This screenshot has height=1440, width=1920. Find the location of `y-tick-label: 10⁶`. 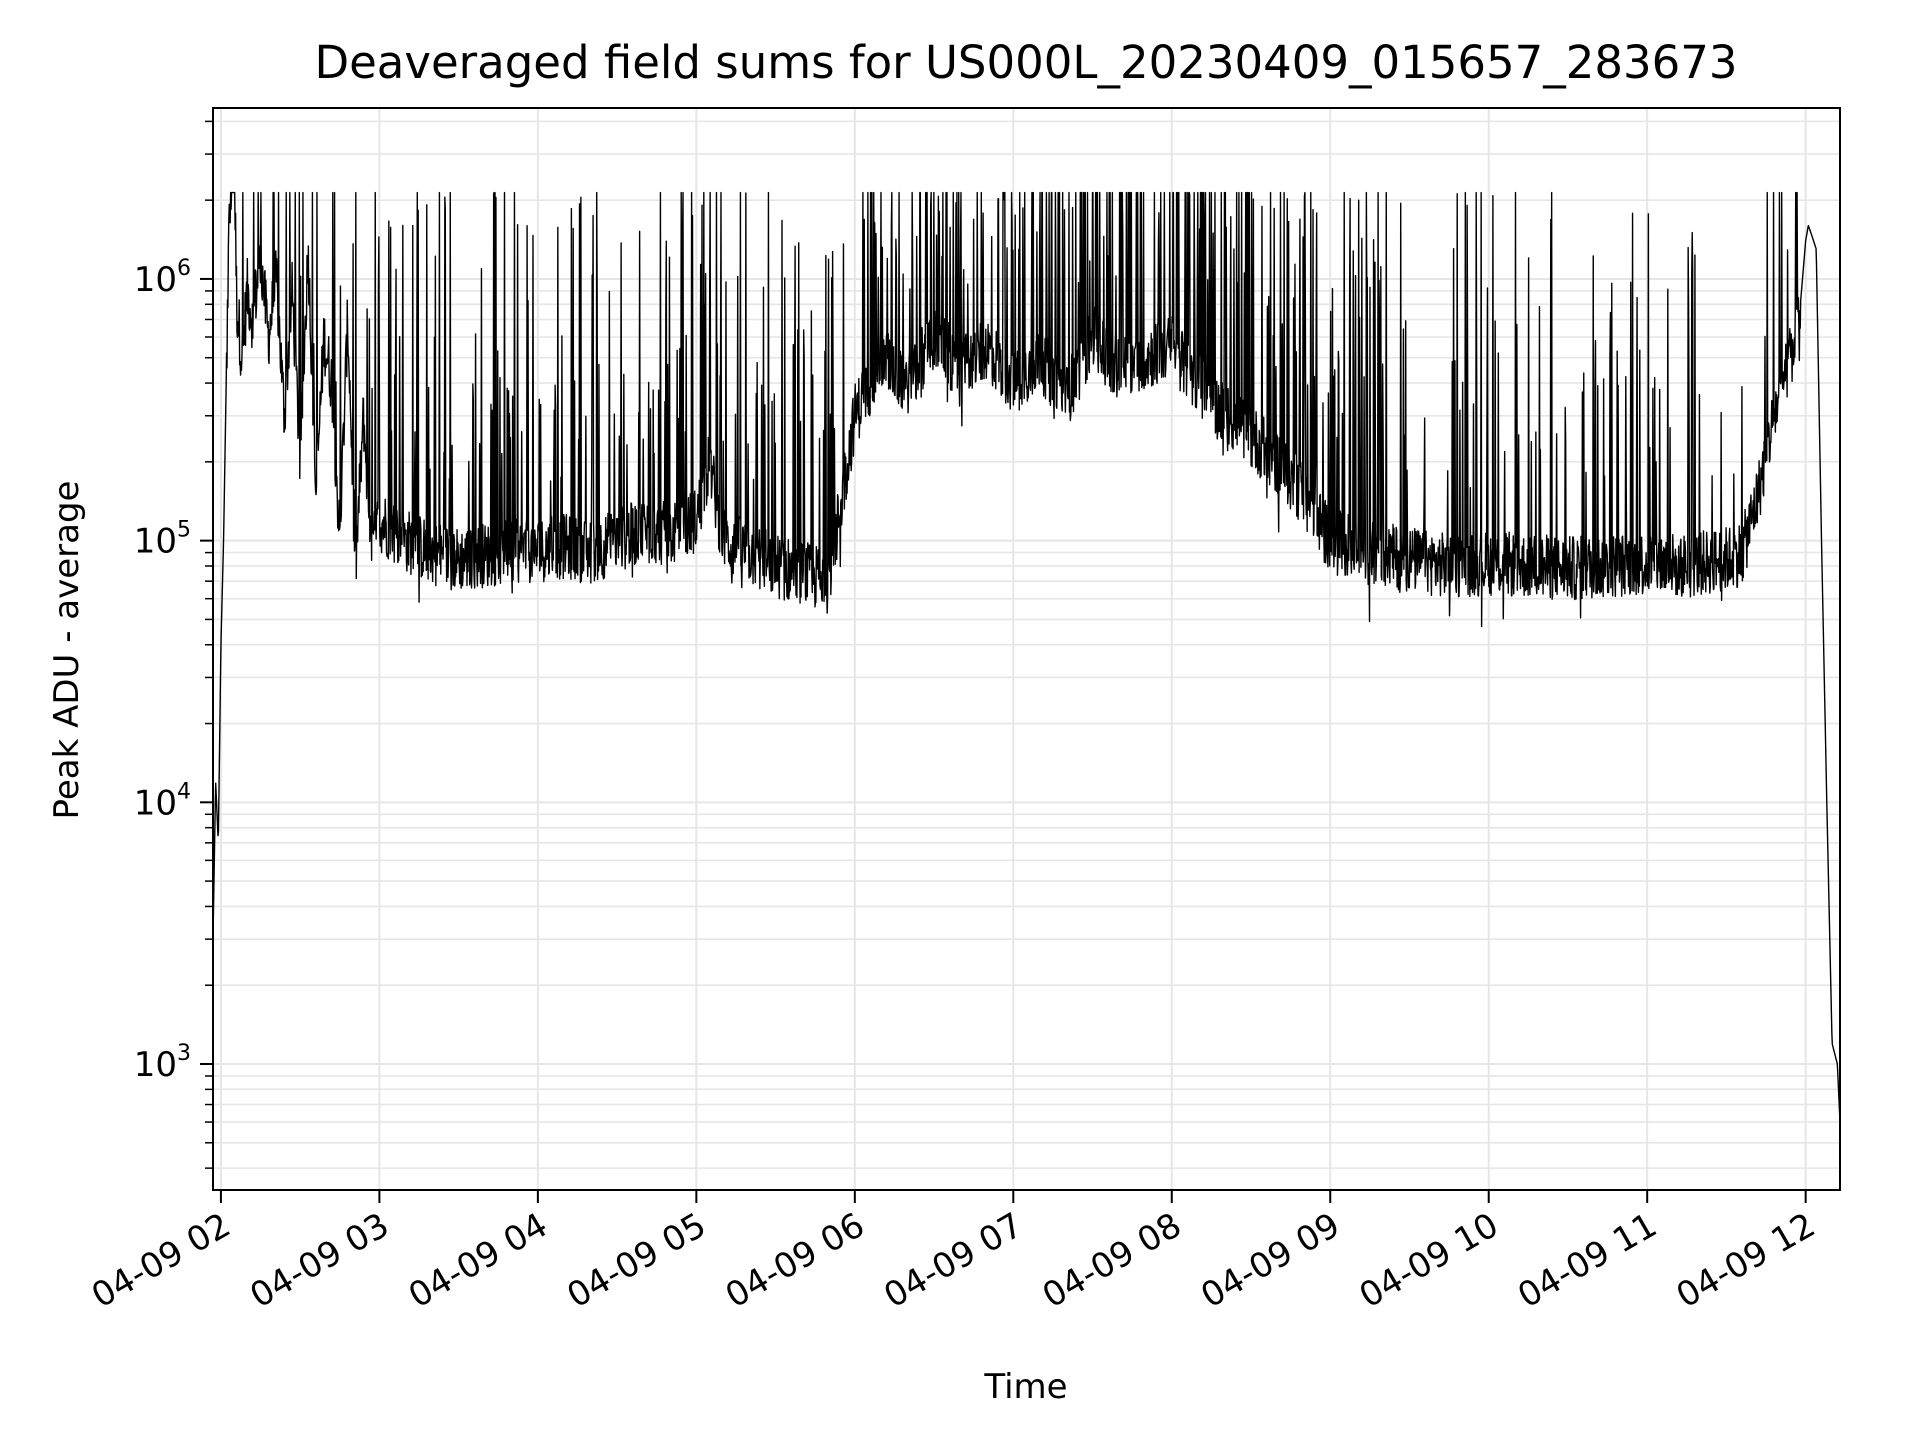

y-tick-label: 10⁶ is located at coordinates (162, 278).